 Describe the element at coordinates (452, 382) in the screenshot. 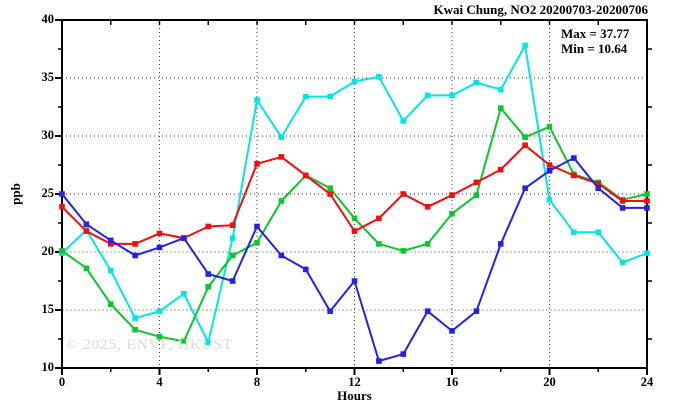

I see `x-tick-label: 16` at that location.